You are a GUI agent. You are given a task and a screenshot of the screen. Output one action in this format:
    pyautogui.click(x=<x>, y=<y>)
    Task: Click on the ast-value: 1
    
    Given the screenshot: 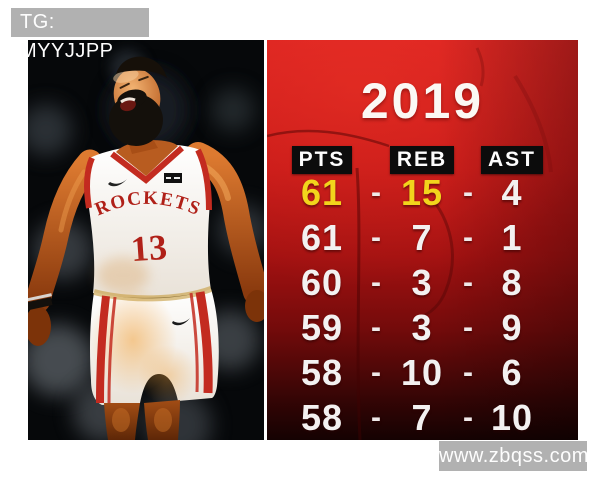 What is the action you would take?
    pyautogui.click(x=512, y=237)
    